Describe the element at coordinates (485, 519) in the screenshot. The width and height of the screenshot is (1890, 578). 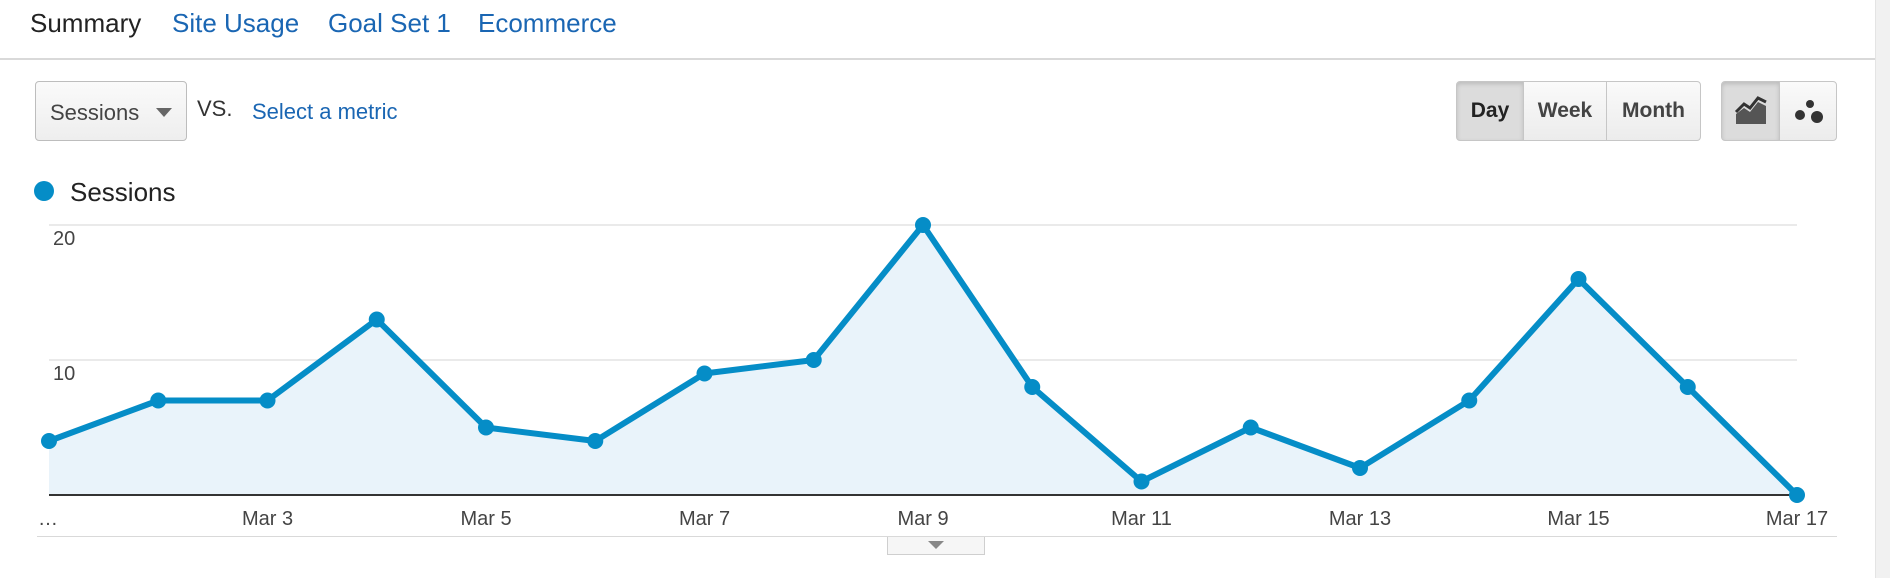
I see `x-tick-label-mar-5: Mar 5` at that location.